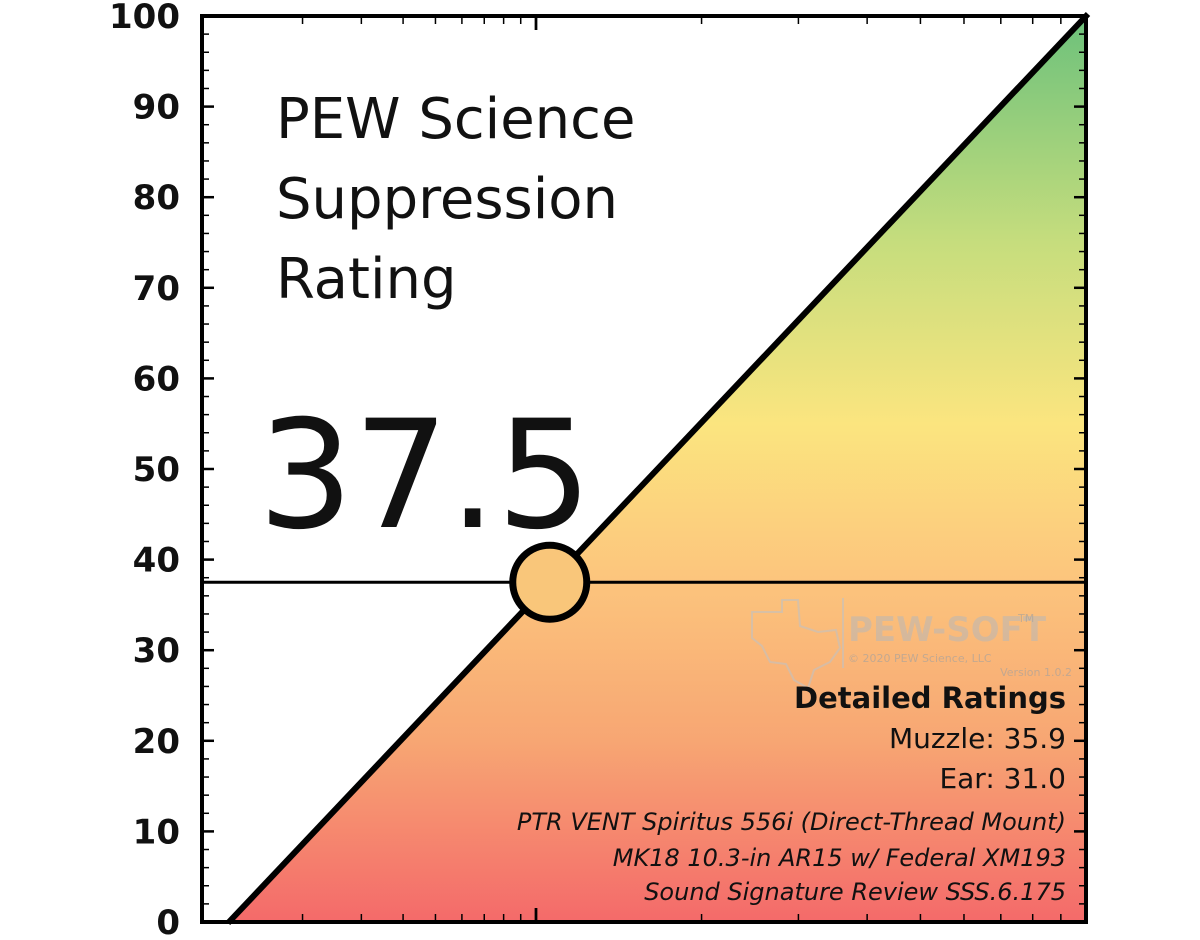 The height and width of the screenshot is (940, 1200). Describe the element at coordinates (947, 630) in the screenshot. I see `watermark-name: PEW-SOFT` at that location.